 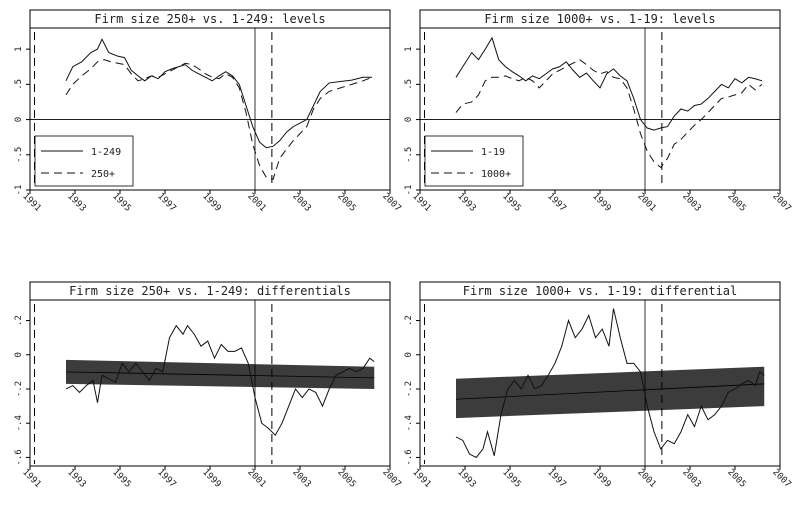 What do you see at coordinates (493, 152) in the screenshot?
I see `legend-label: 1-19` at bounding box center [493, 152].